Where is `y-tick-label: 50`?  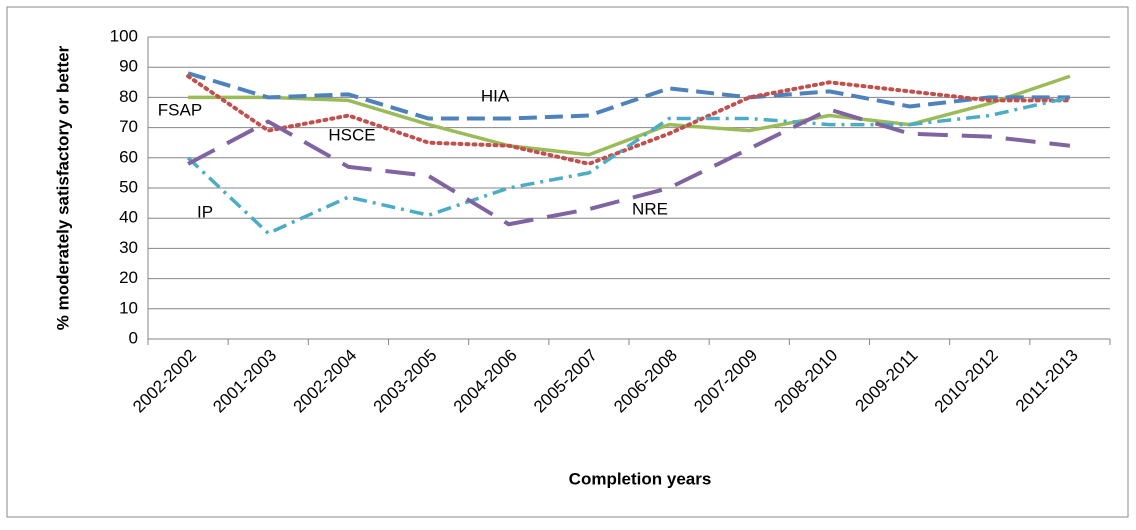
y-tick-label: 50 is located at coordinates (128, 186).